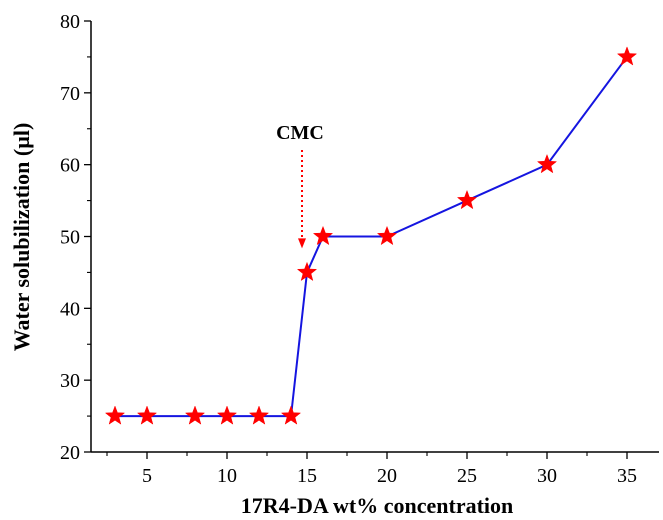 The width and height of the screenshot is (663, 520). I want to click on cmc-arrow-head, so click(302, 243).